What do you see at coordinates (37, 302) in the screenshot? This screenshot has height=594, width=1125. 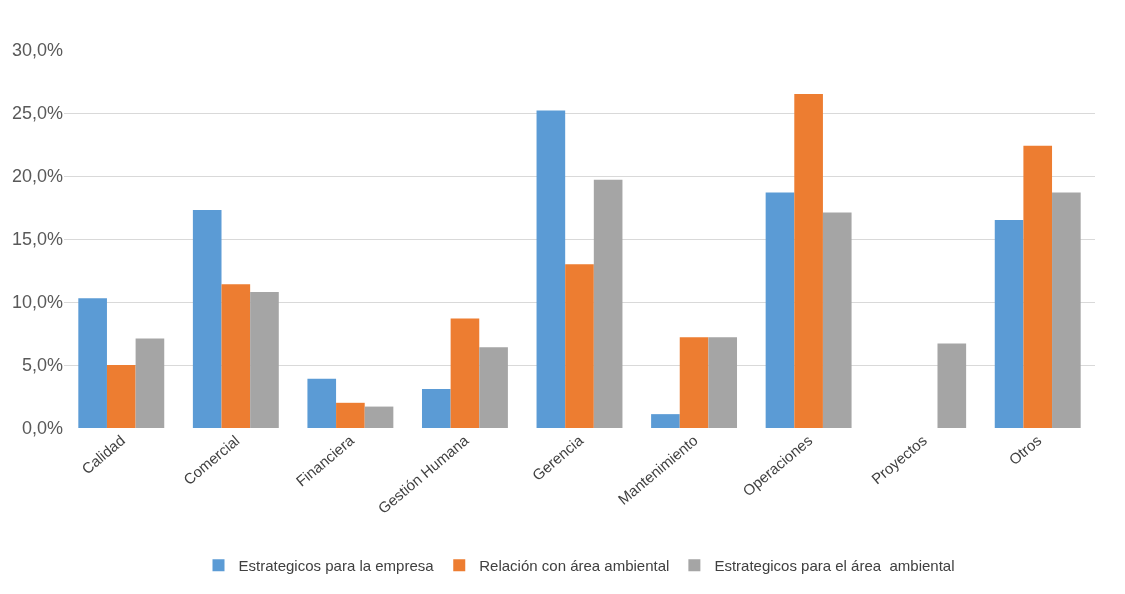 I see `y-tick-label: 10,0%` at bounding box center [37, 302].